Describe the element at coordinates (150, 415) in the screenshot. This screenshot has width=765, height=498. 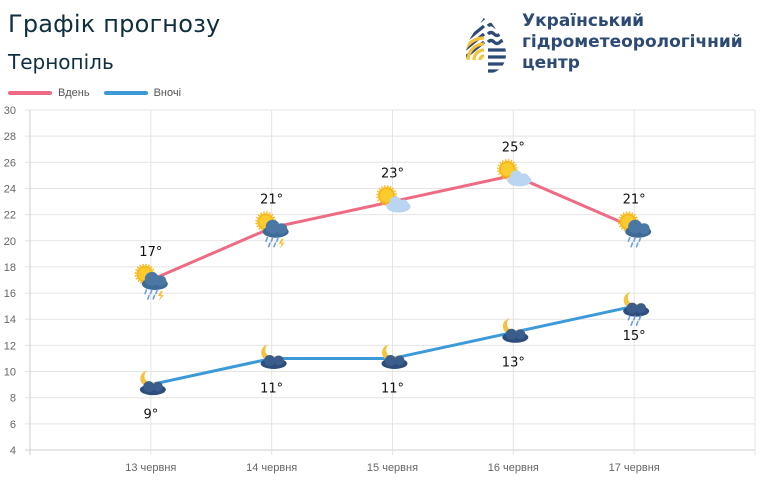
I see `data-label: 9°` at that location.